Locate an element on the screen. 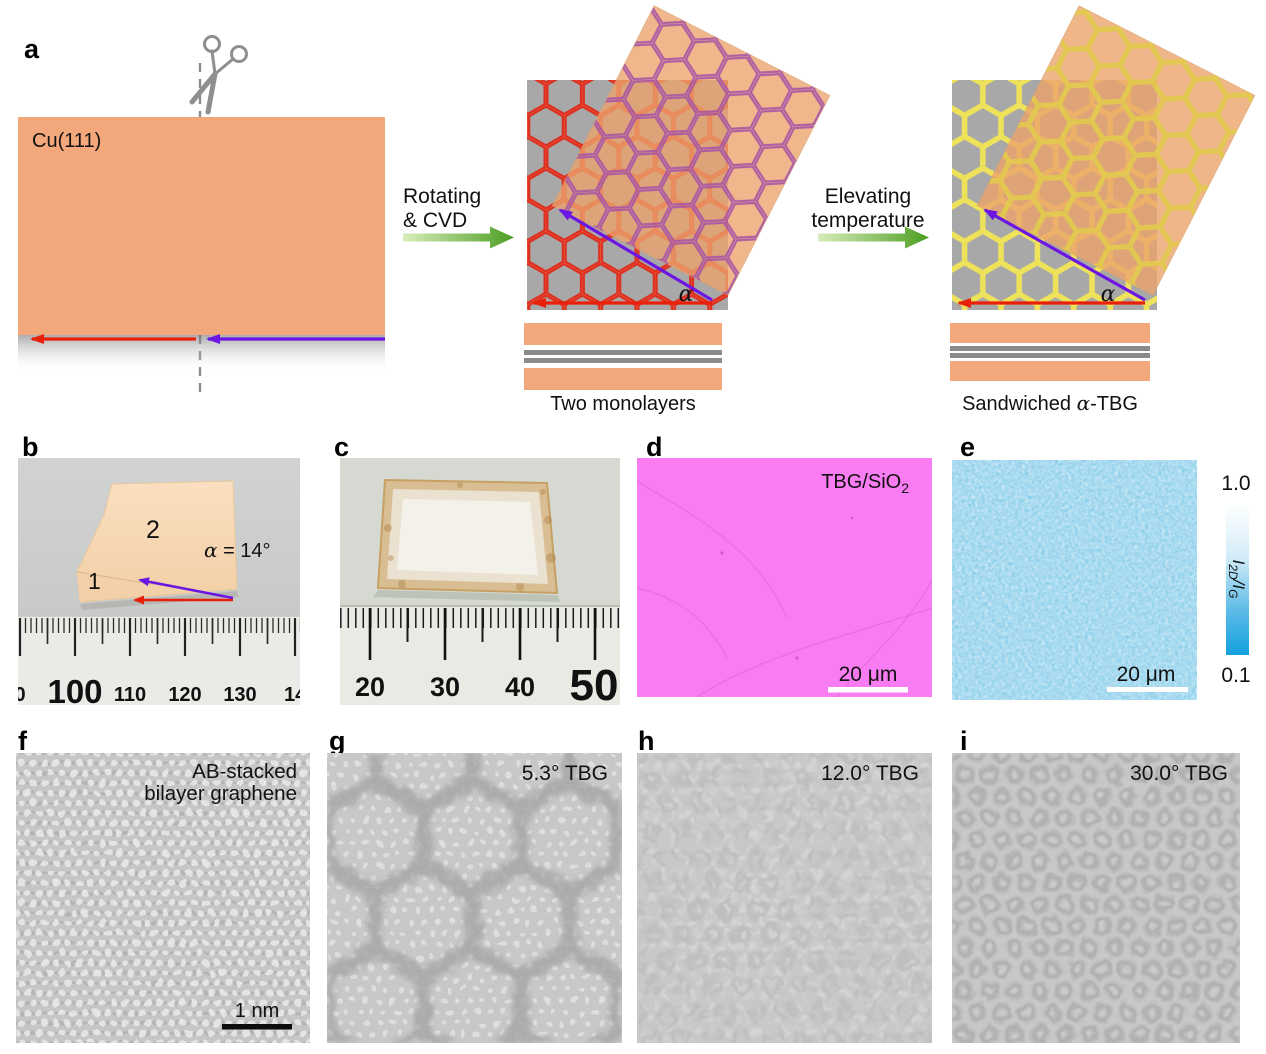  ruler-c-number: 20 is located at coordinates (370, 687).